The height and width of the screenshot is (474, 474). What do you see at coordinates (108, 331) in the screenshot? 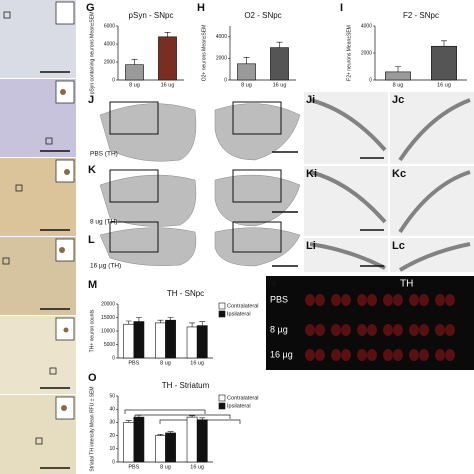
I see `y-tick-label: 10000` at bounding box center [108, 331].